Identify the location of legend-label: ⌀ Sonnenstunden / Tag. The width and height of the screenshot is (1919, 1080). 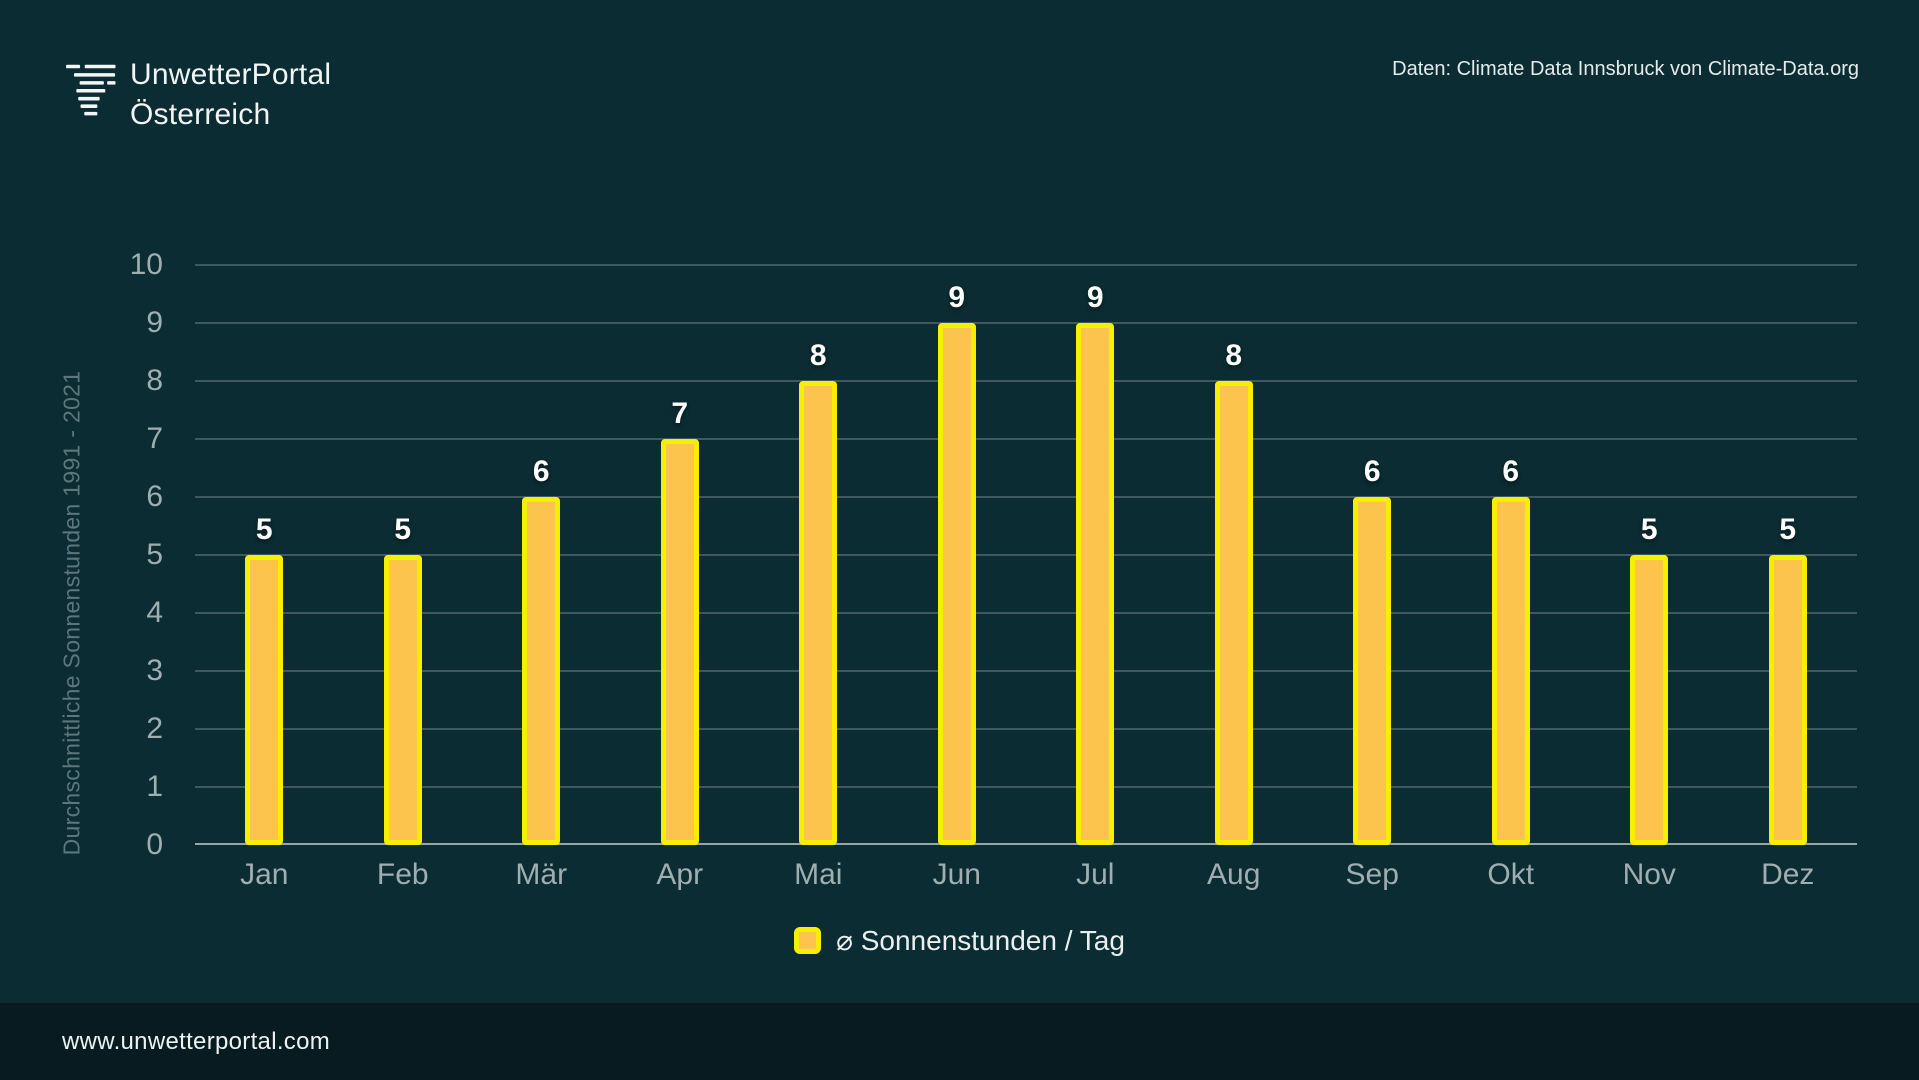
(980, 940).